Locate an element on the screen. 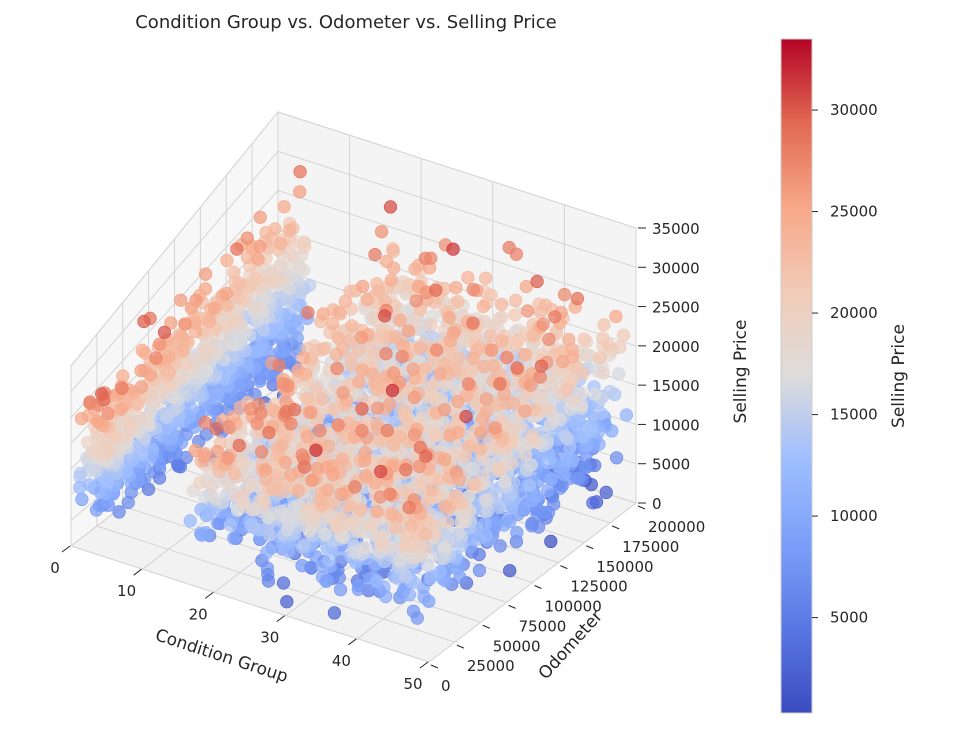 The image size is (965, 741). z-axis-label: Selling Price is located at coordinates (741, 372).